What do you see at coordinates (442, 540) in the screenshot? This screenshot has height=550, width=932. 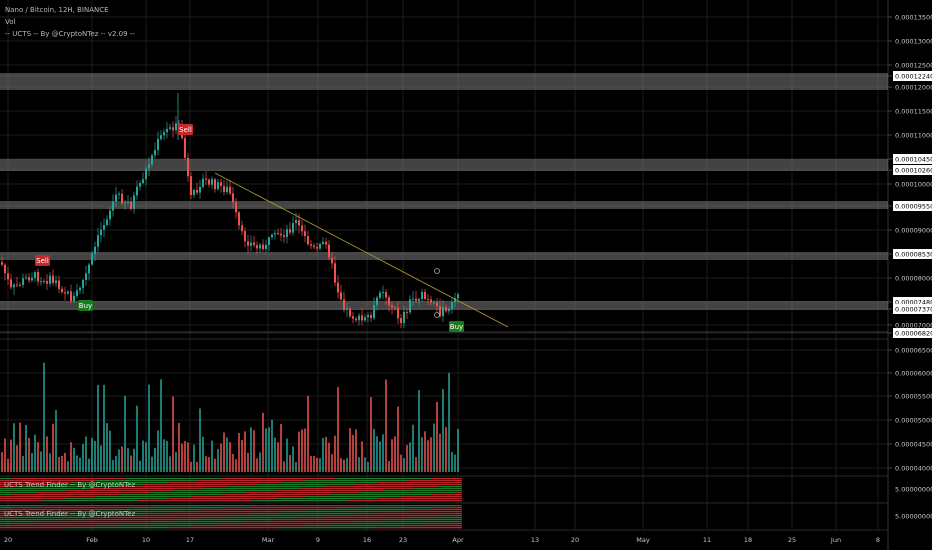 I see `time-axis: 20 Feb 10 17 Mar 9 16 23 Apr 13 20 May 11 18 25 Jun 8` at bounding box center [442, 540].